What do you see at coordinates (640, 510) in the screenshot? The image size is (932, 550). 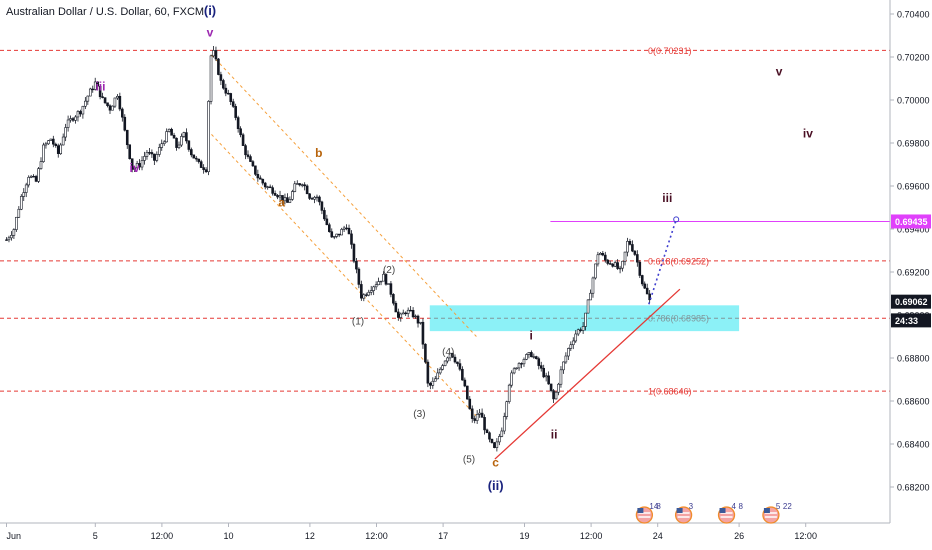 I see `event-flag-canton` at bounding box center [640, 510].